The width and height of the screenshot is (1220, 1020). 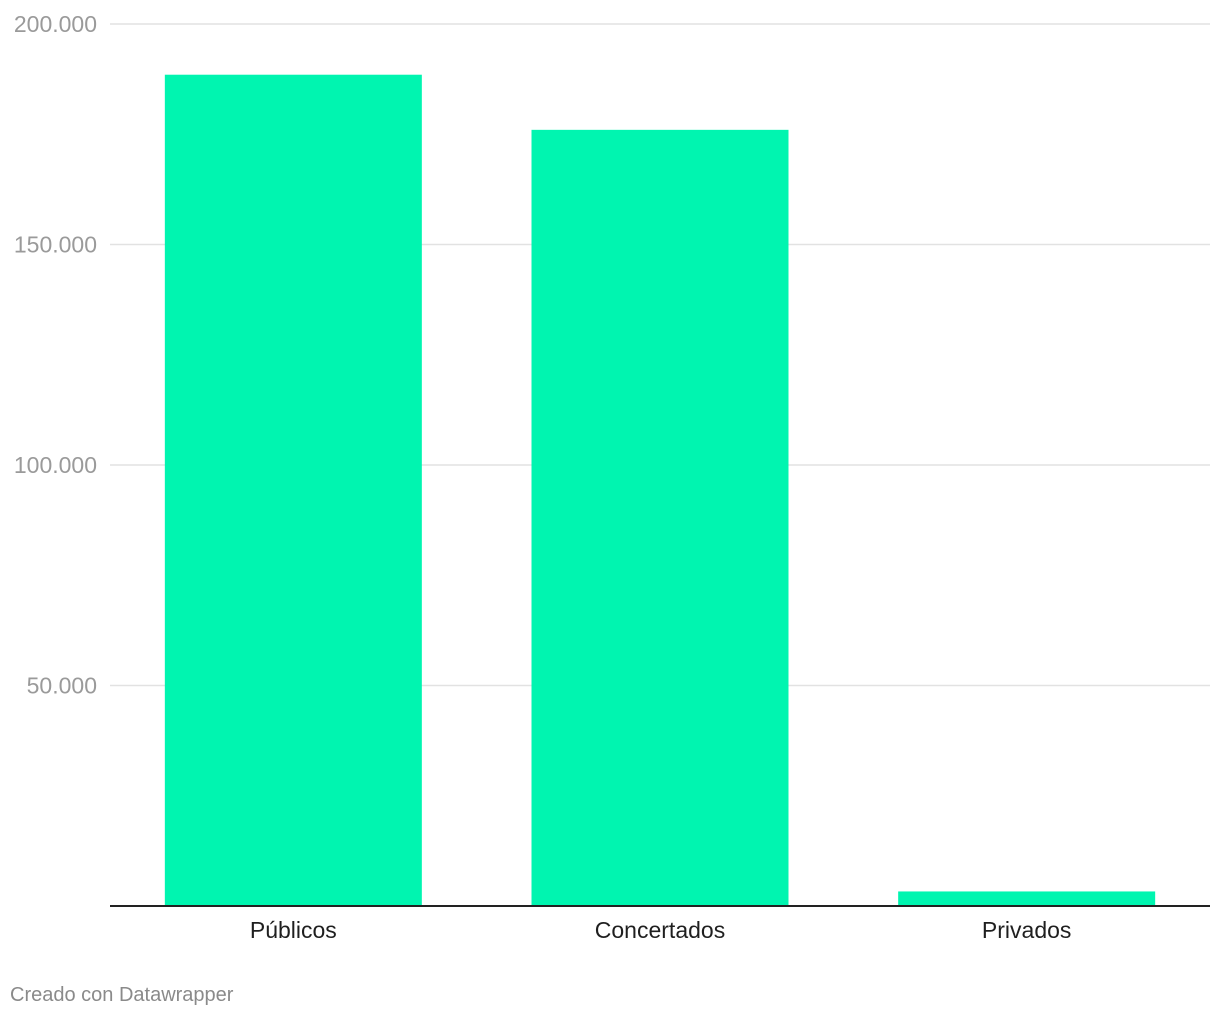 I want to click on y-tick-label: 150.000, so click(x=55, y=245).